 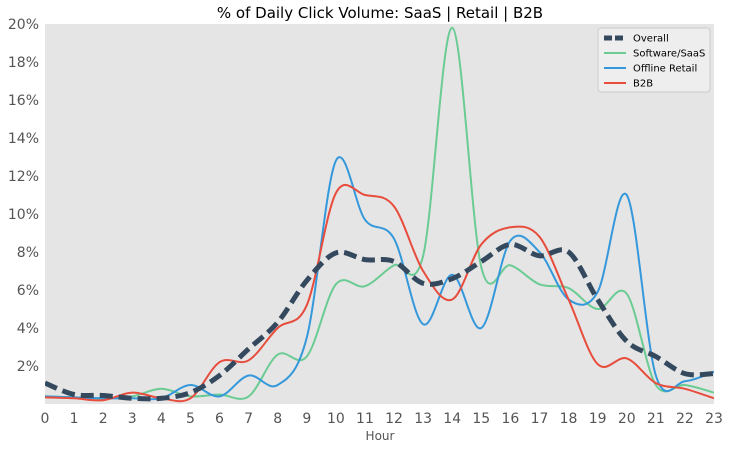 What do you see at coordinates (452, 419) in the screenshot?
I see `x-tick-label: 14` at bounding box center [452, 419].